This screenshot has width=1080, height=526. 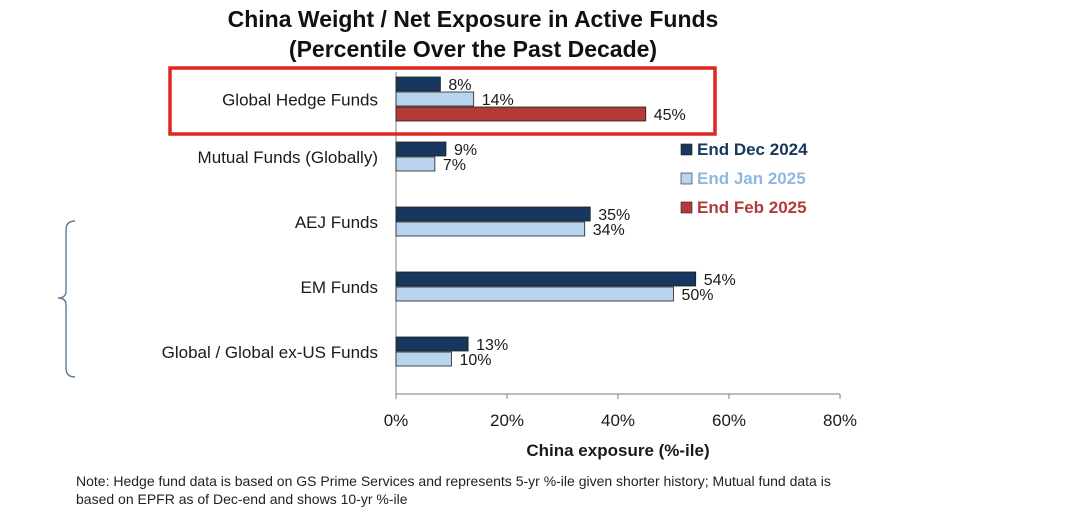 What do you see at coordinates (618, 420) in the screenshot?
I see `x-tick-label: 40%` at bounding box center [618, 420].